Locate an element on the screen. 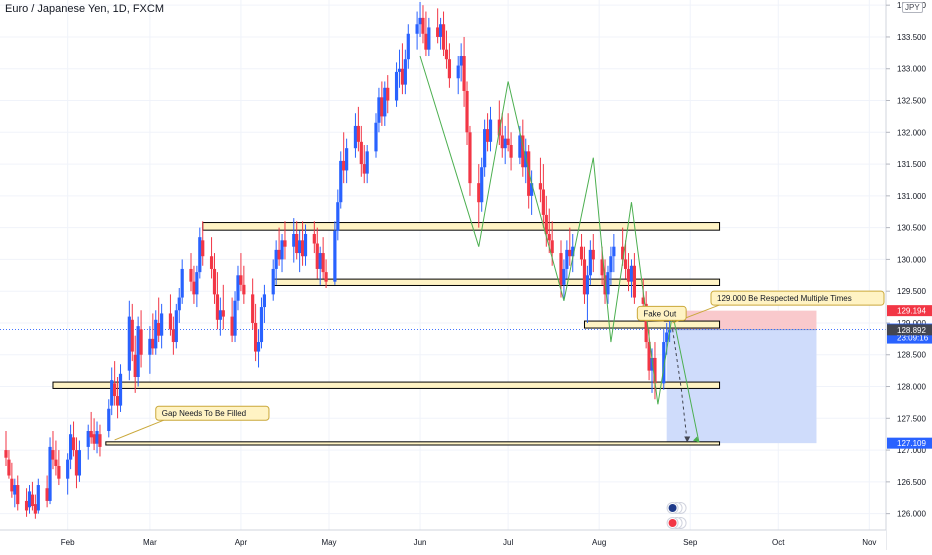 Image resolution: width=932 pixels, height=555 pixels. time-tick-label: Oct is located at coordinates (778, 542).